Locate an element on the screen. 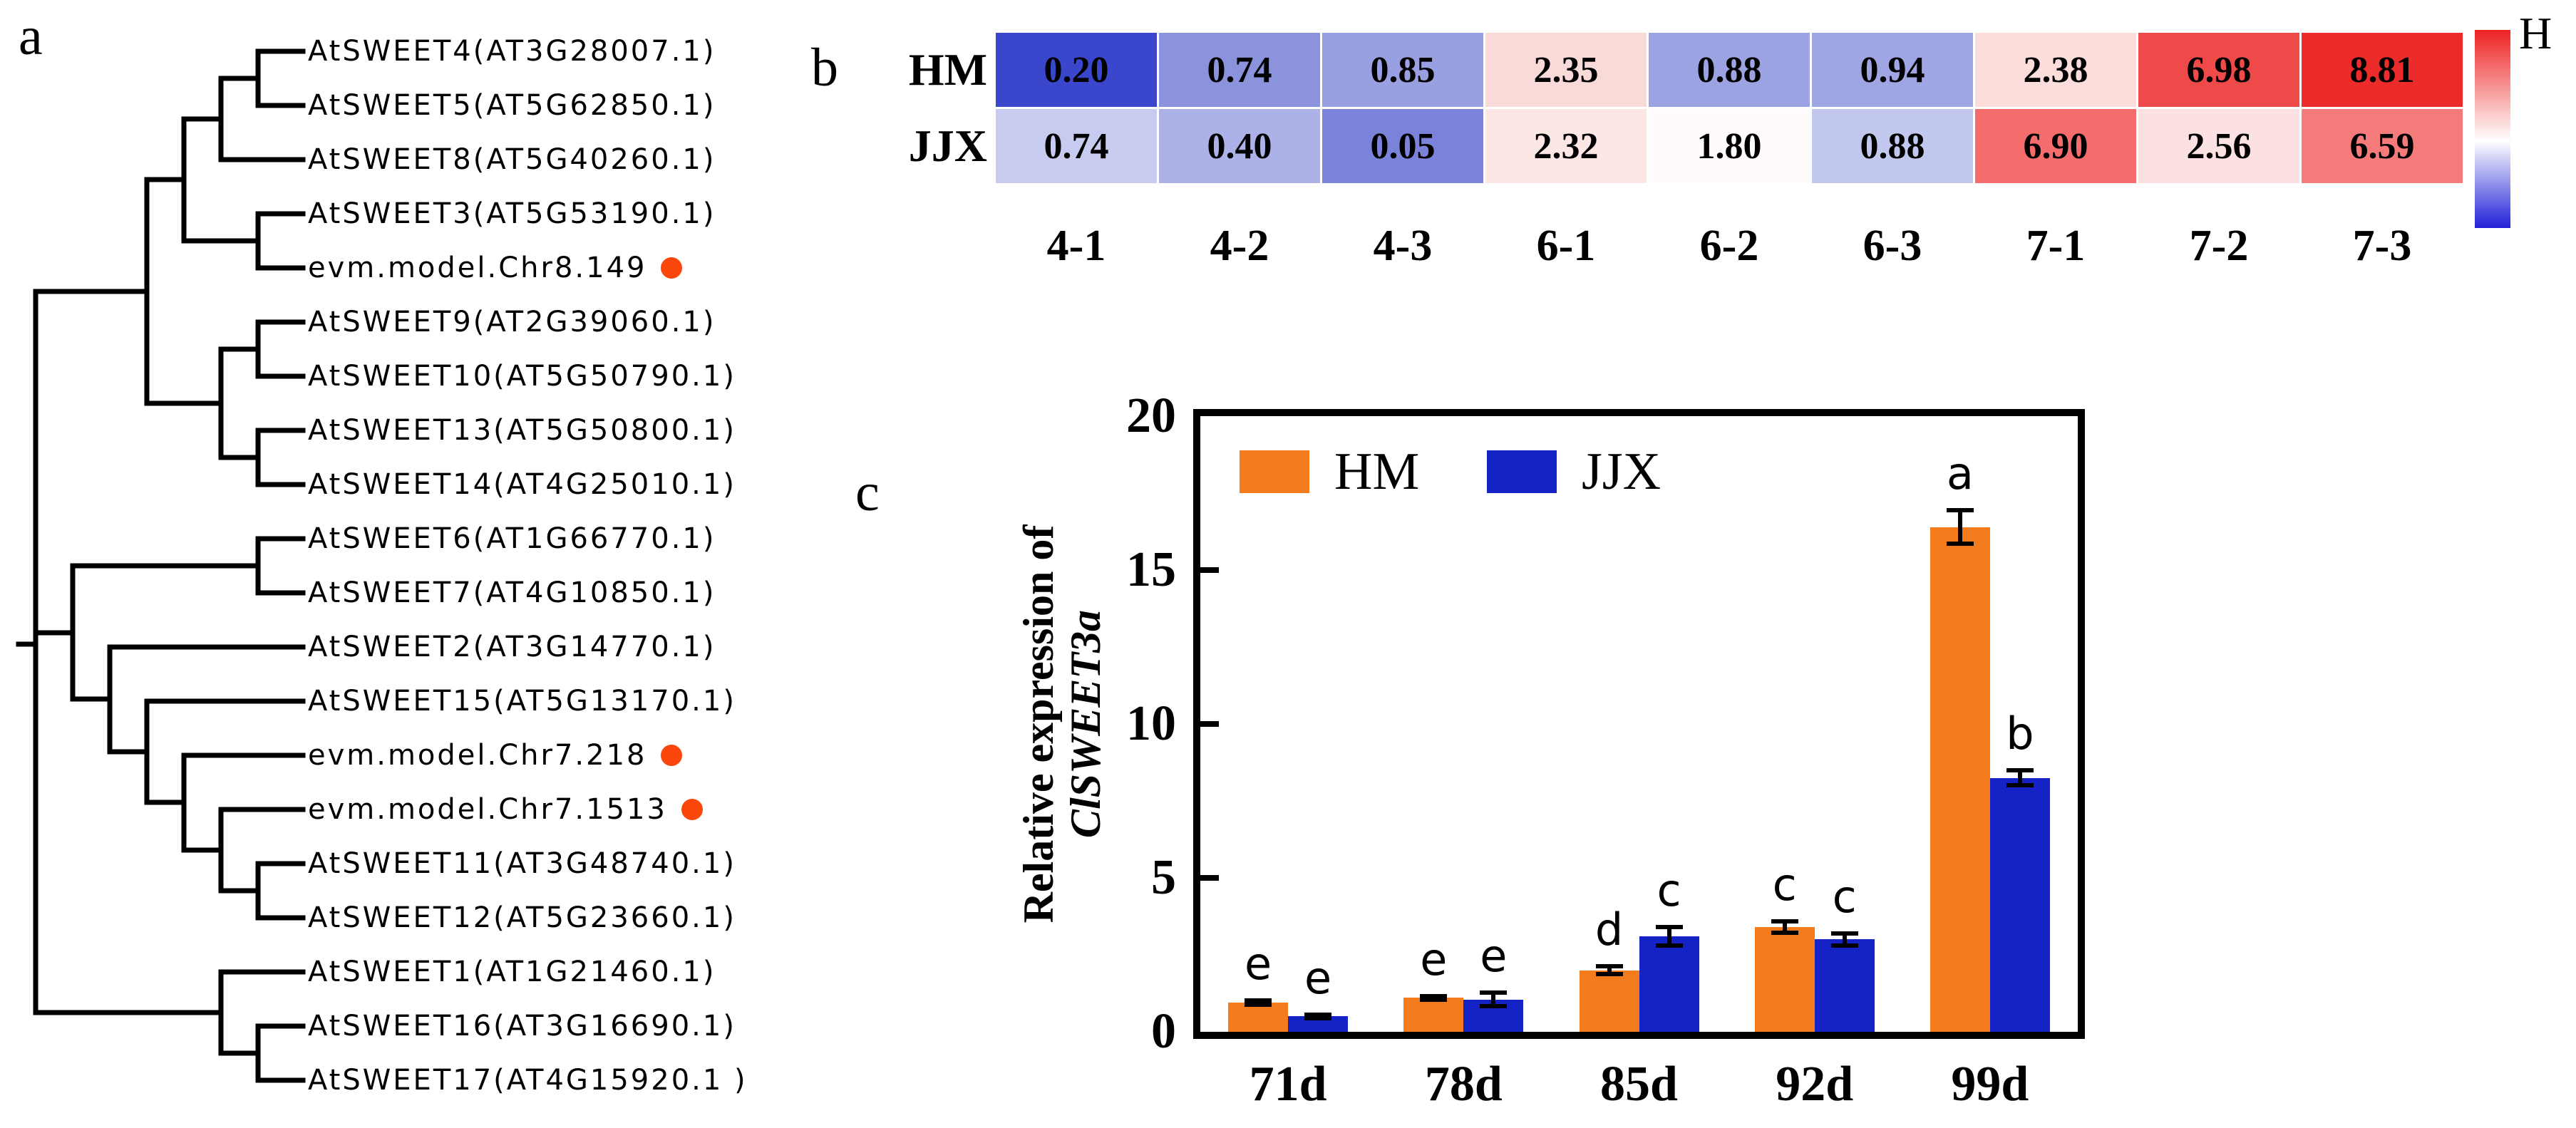 The height and width of the screenshot is (1128, 2576). tree-leaf-label-text: AtSWEET2(AT3G14770.1) is located at coordinates (512, 647).